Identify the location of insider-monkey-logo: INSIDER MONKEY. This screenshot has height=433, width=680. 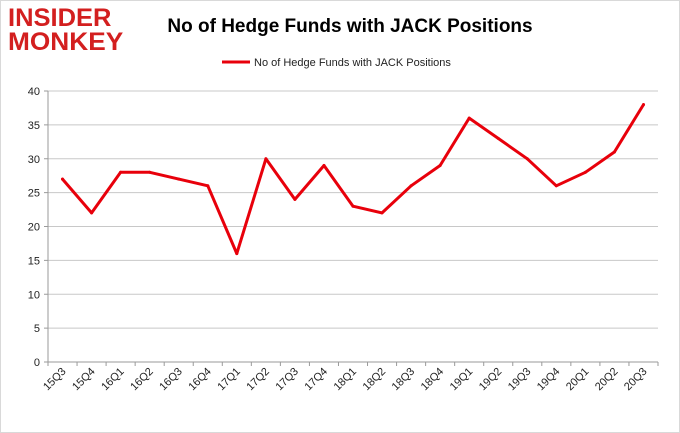
(69, 31).